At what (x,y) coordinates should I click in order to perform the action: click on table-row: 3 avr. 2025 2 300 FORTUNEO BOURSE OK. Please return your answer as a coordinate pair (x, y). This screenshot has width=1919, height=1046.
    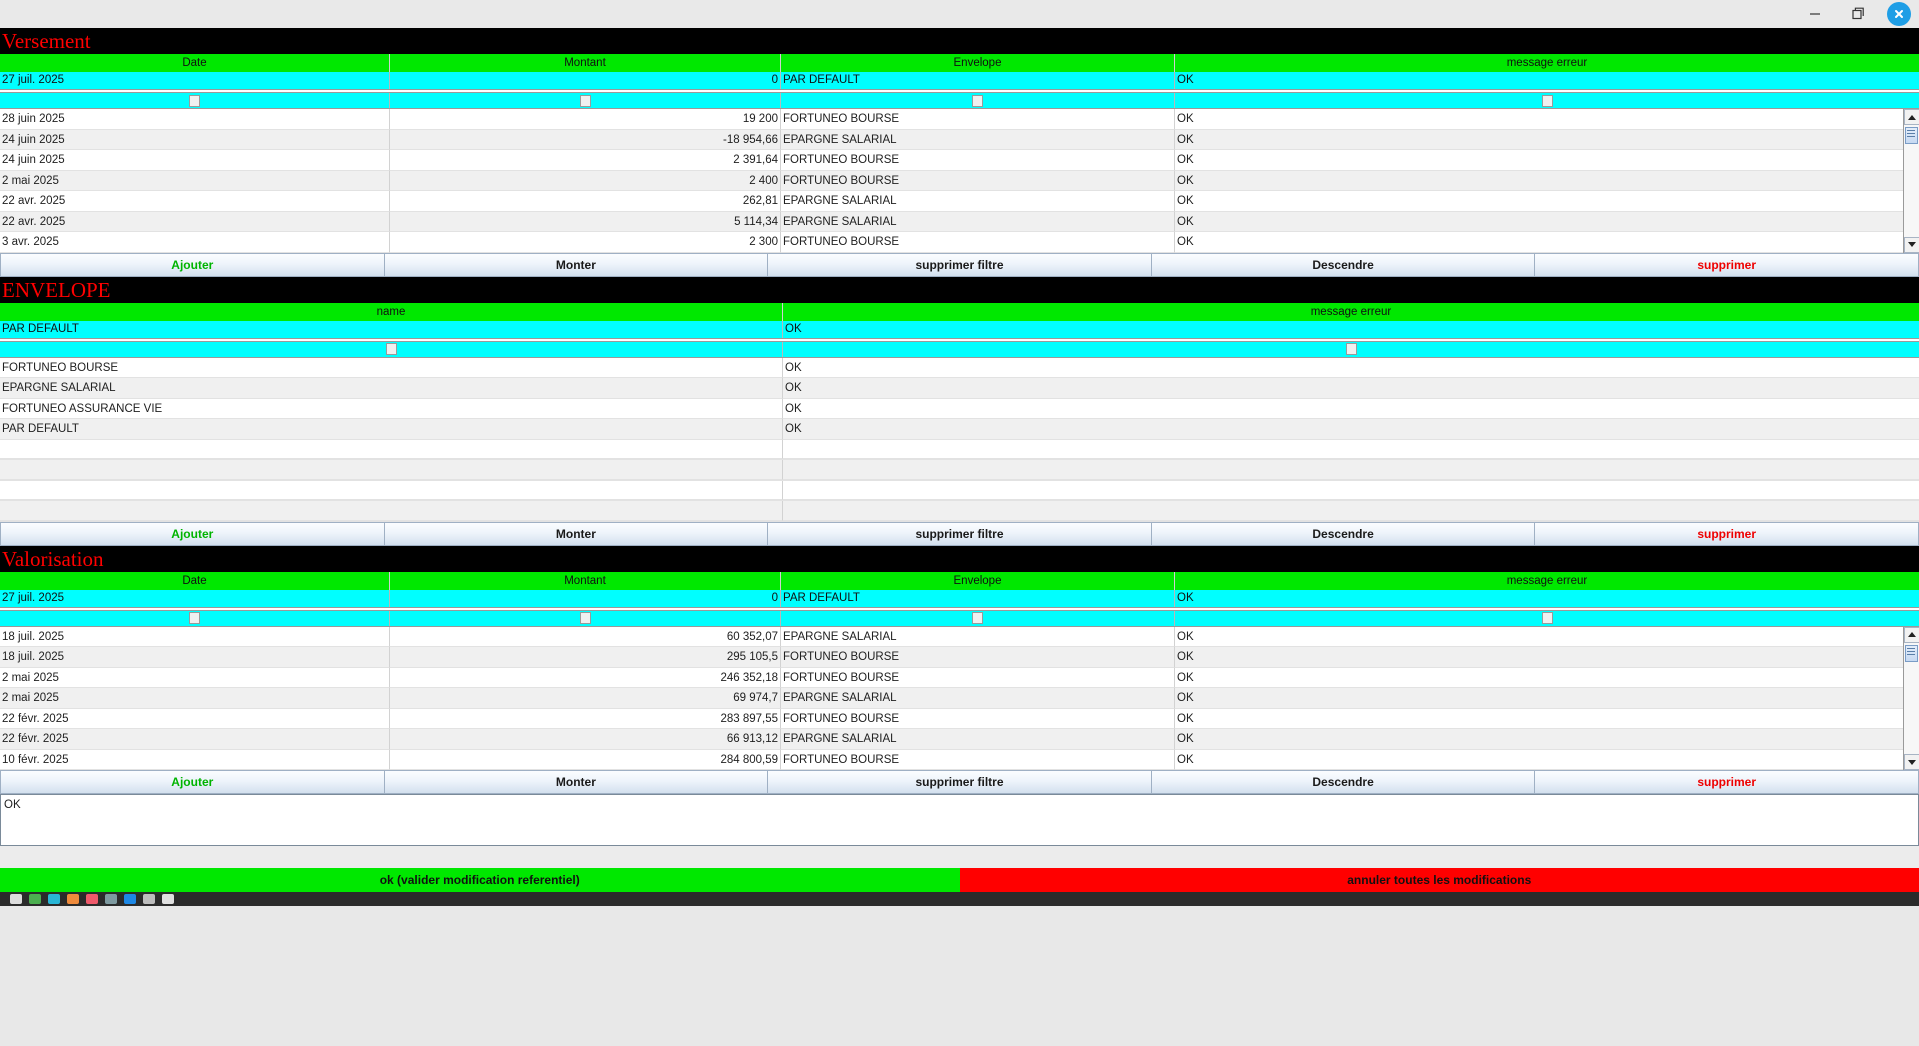
    Looking at the image, I should click on (951, 242).